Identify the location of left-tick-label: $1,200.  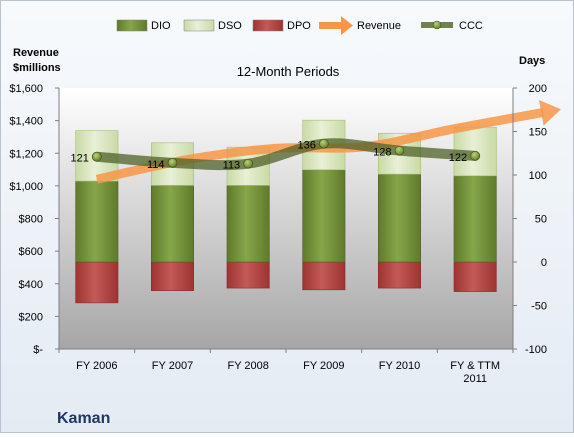
(26, 154).